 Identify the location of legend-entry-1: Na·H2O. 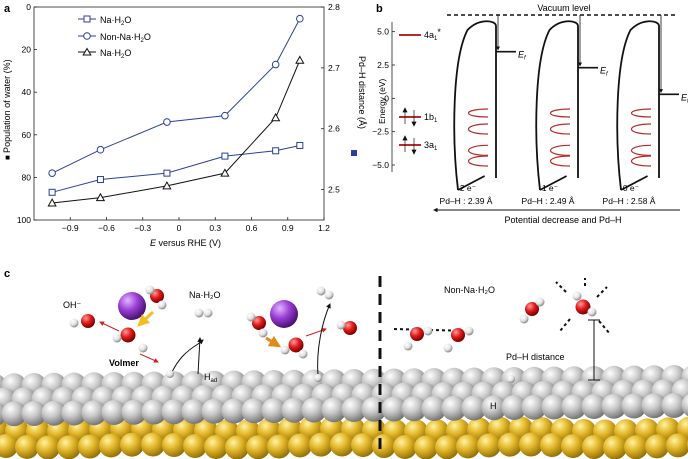
(115, 21).